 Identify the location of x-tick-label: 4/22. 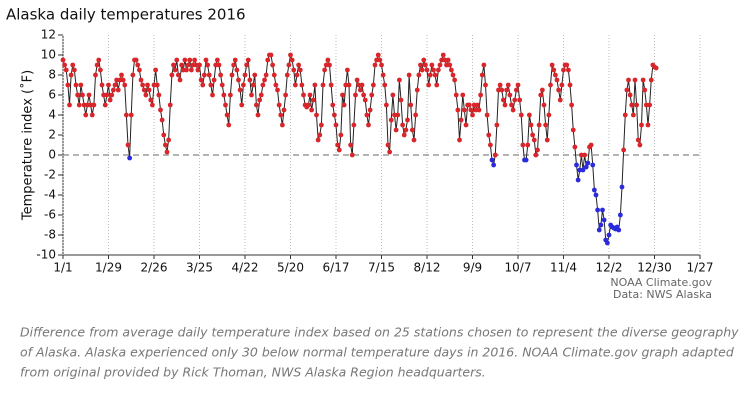
(245, 268).